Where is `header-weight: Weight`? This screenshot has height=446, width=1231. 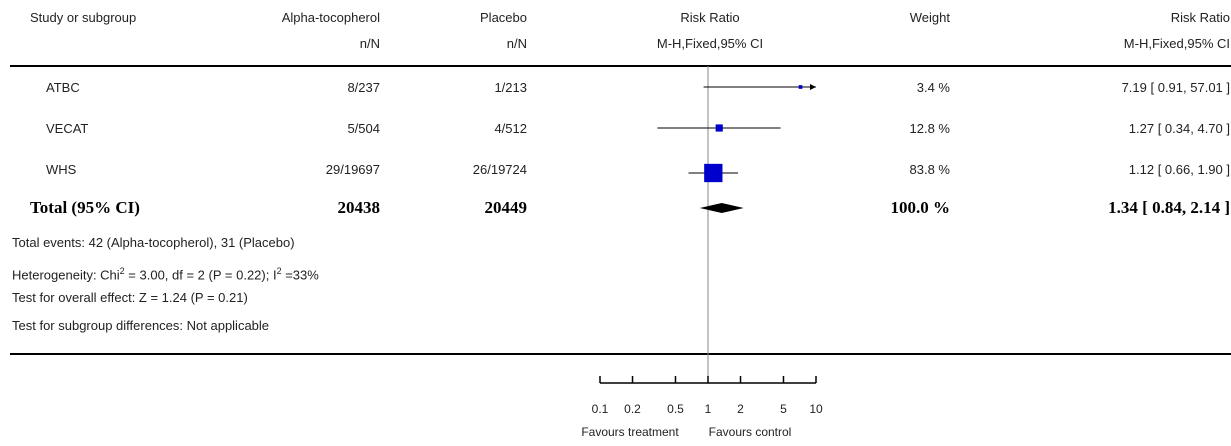
header-weight: Weight is located at coordinates (929, 17).